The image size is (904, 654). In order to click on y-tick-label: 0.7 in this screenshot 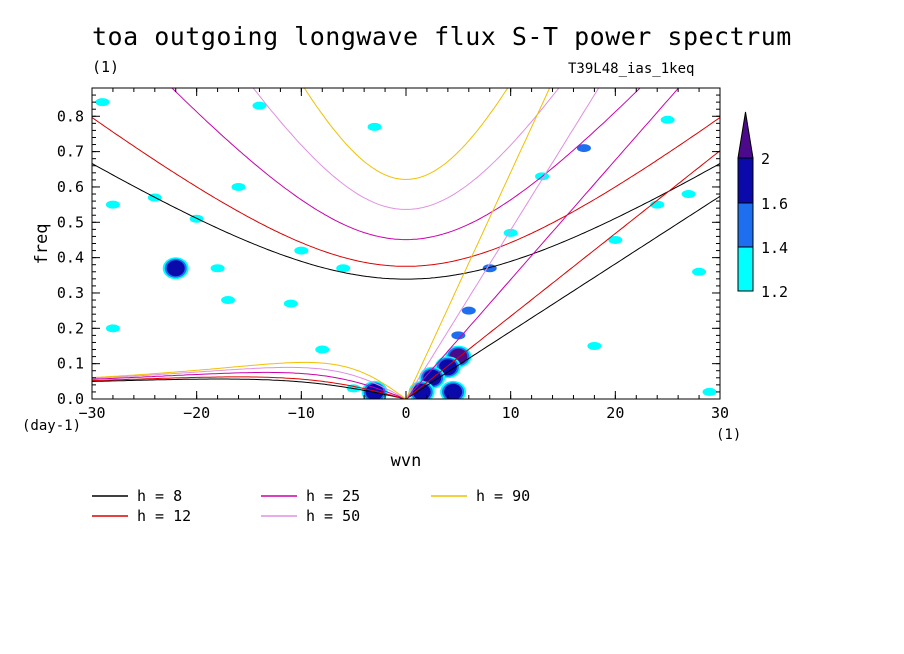, I will do `click(70, 152)`.